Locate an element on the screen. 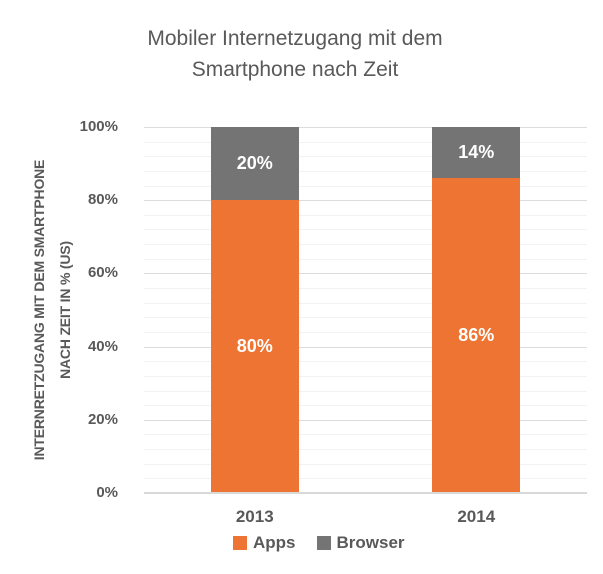 The image size is (603, 574). data-label-apps-2014: 86% is located at coordinates (476, 335).